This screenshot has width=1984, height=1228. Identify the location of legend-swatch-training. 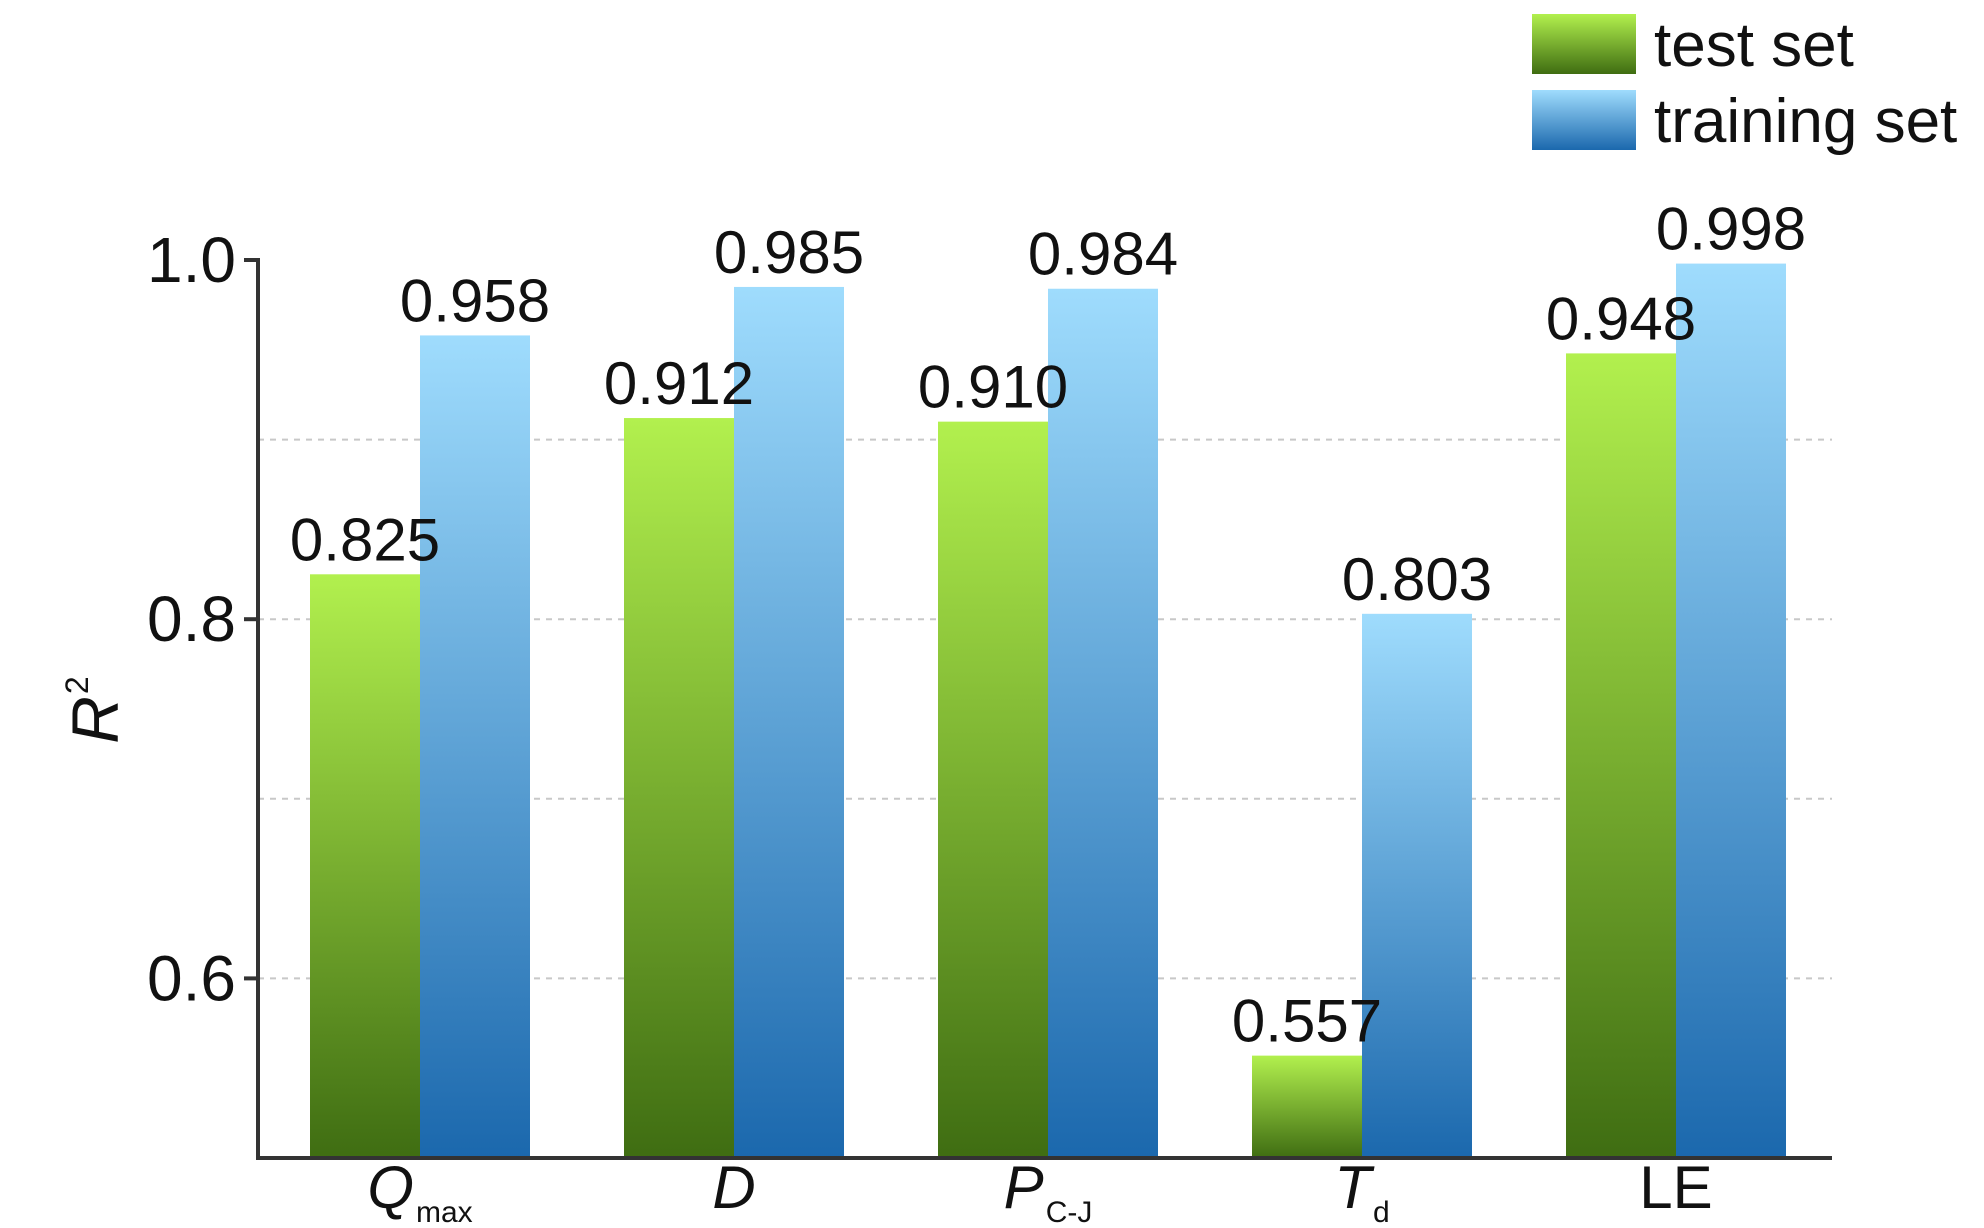
(1584, 120).